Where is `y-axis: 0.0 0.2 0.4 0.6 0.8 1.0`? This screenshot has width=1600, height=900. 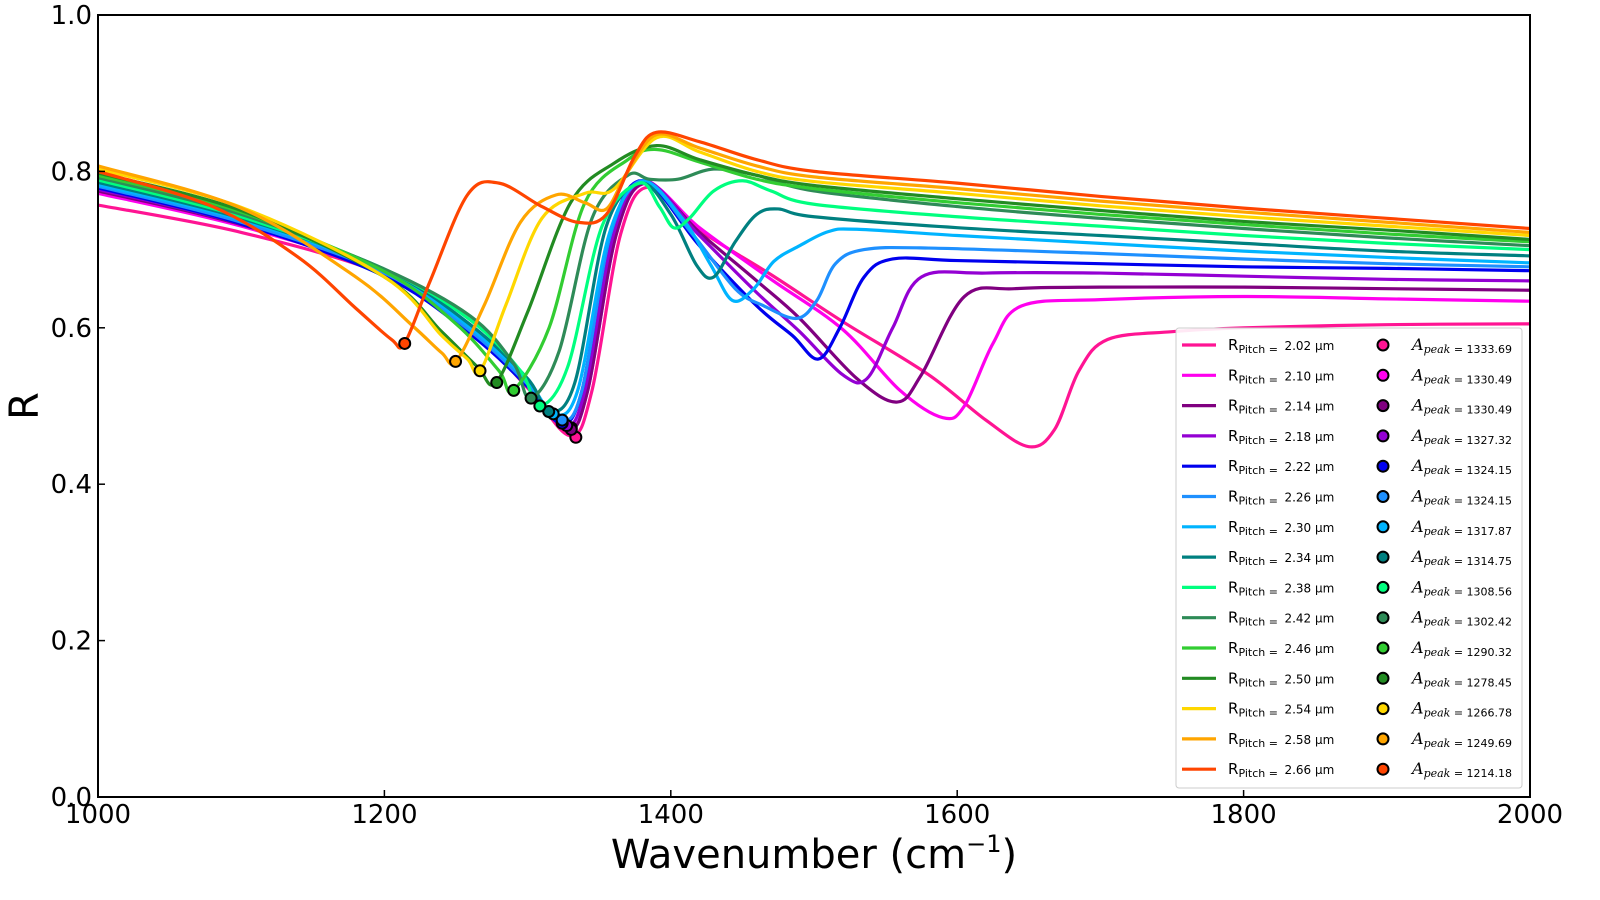 y-axis: 0.0 0.2 0.4 0.6 0.8 1.0 is located at coordinates (78, 407).